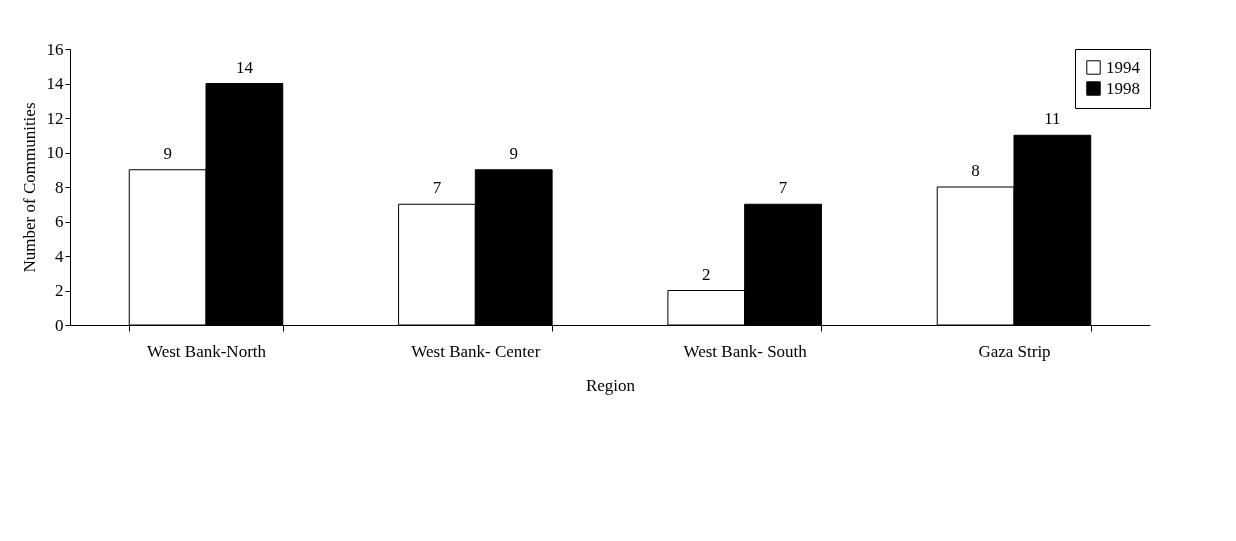 This screenshot has width=1236, height=541. What do you see at coordinates (1052, 119) in the screenshot?
I see `data-label: 11` at bounding box center [1052, 119].